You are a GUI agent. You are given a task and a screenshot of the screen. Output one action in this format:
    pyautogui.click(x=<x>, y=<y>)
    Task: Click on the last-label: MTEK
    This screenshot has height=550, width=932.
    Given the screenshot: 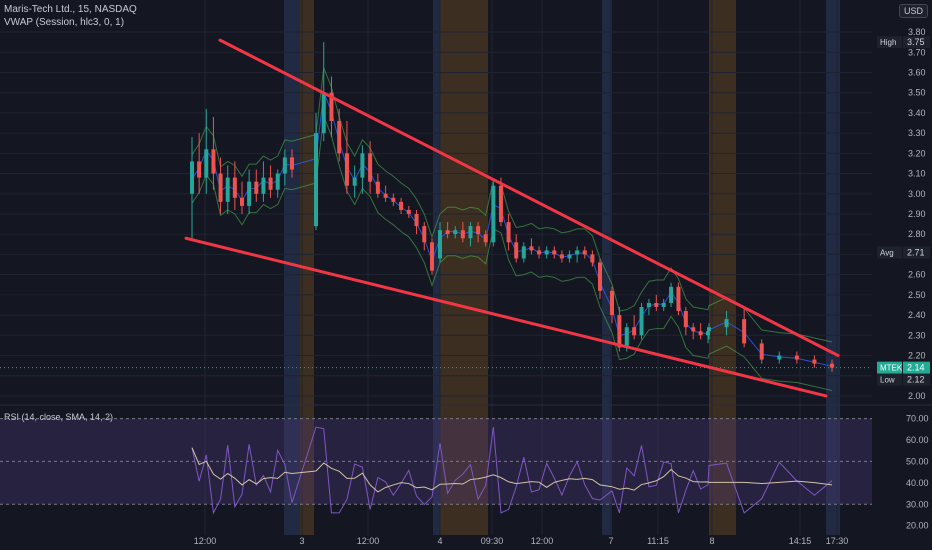 What is the action you would take?
    pyautogui.click(x=891, y=368)
    